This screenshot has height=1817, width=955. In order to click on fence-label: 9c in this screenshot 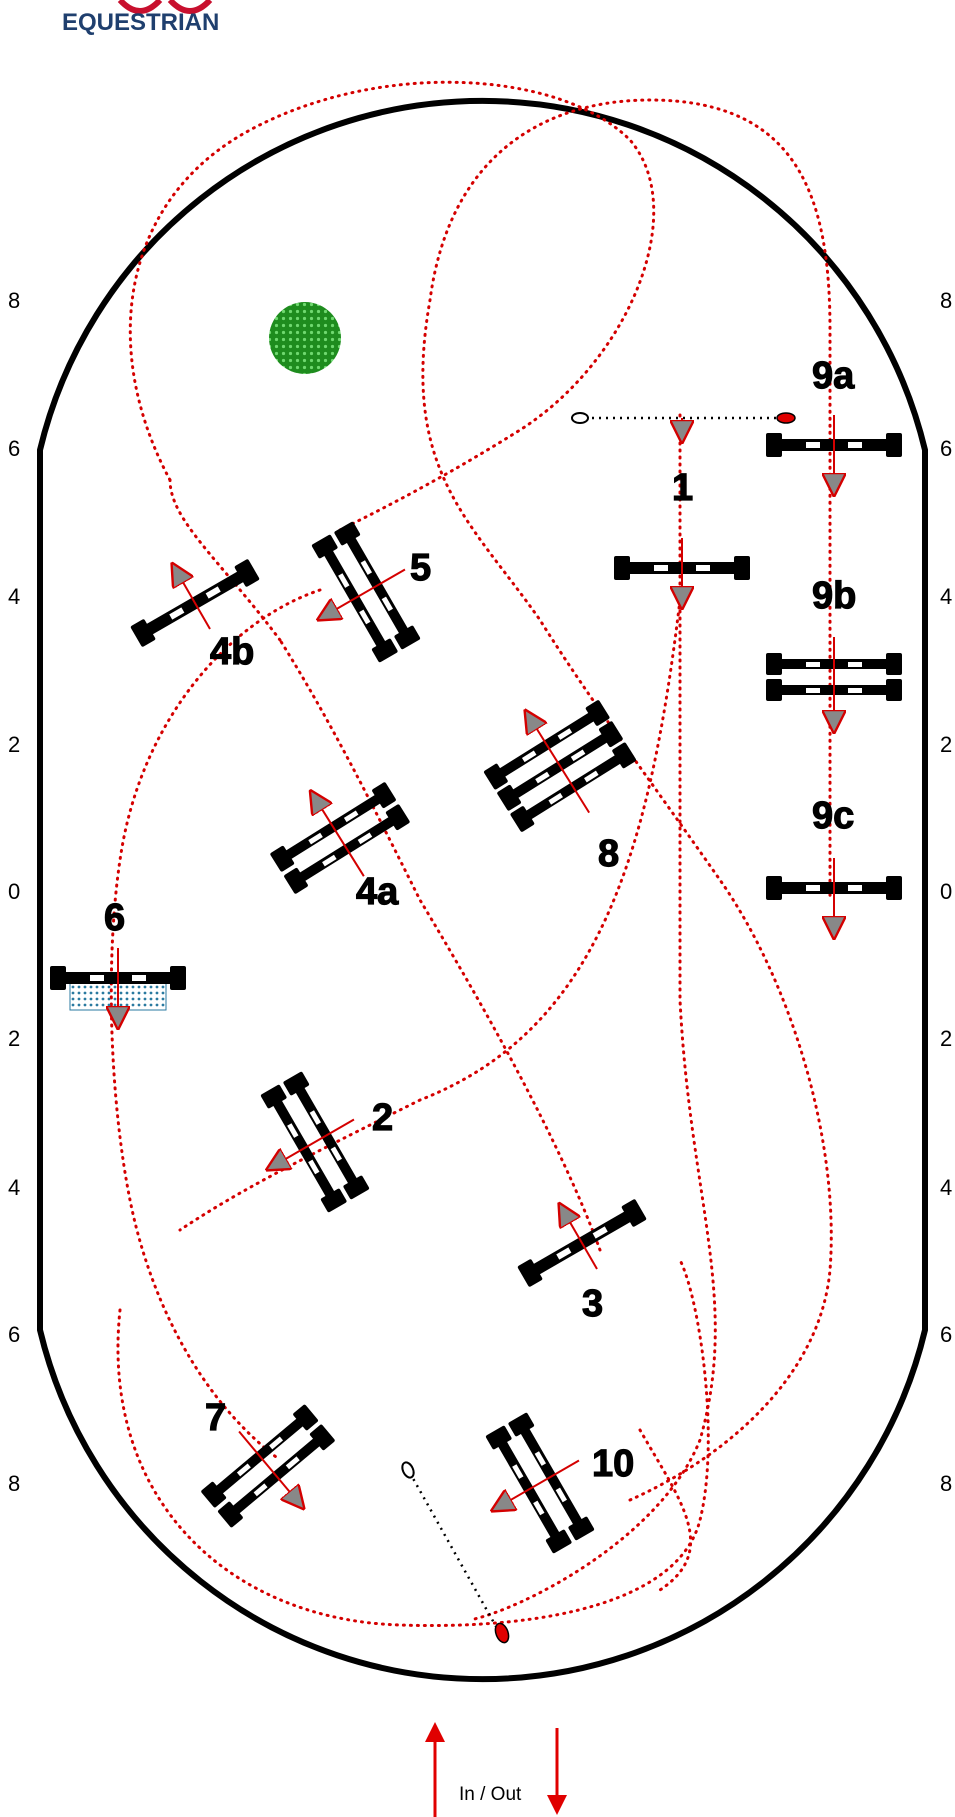, I will do `click(833, 816)`.